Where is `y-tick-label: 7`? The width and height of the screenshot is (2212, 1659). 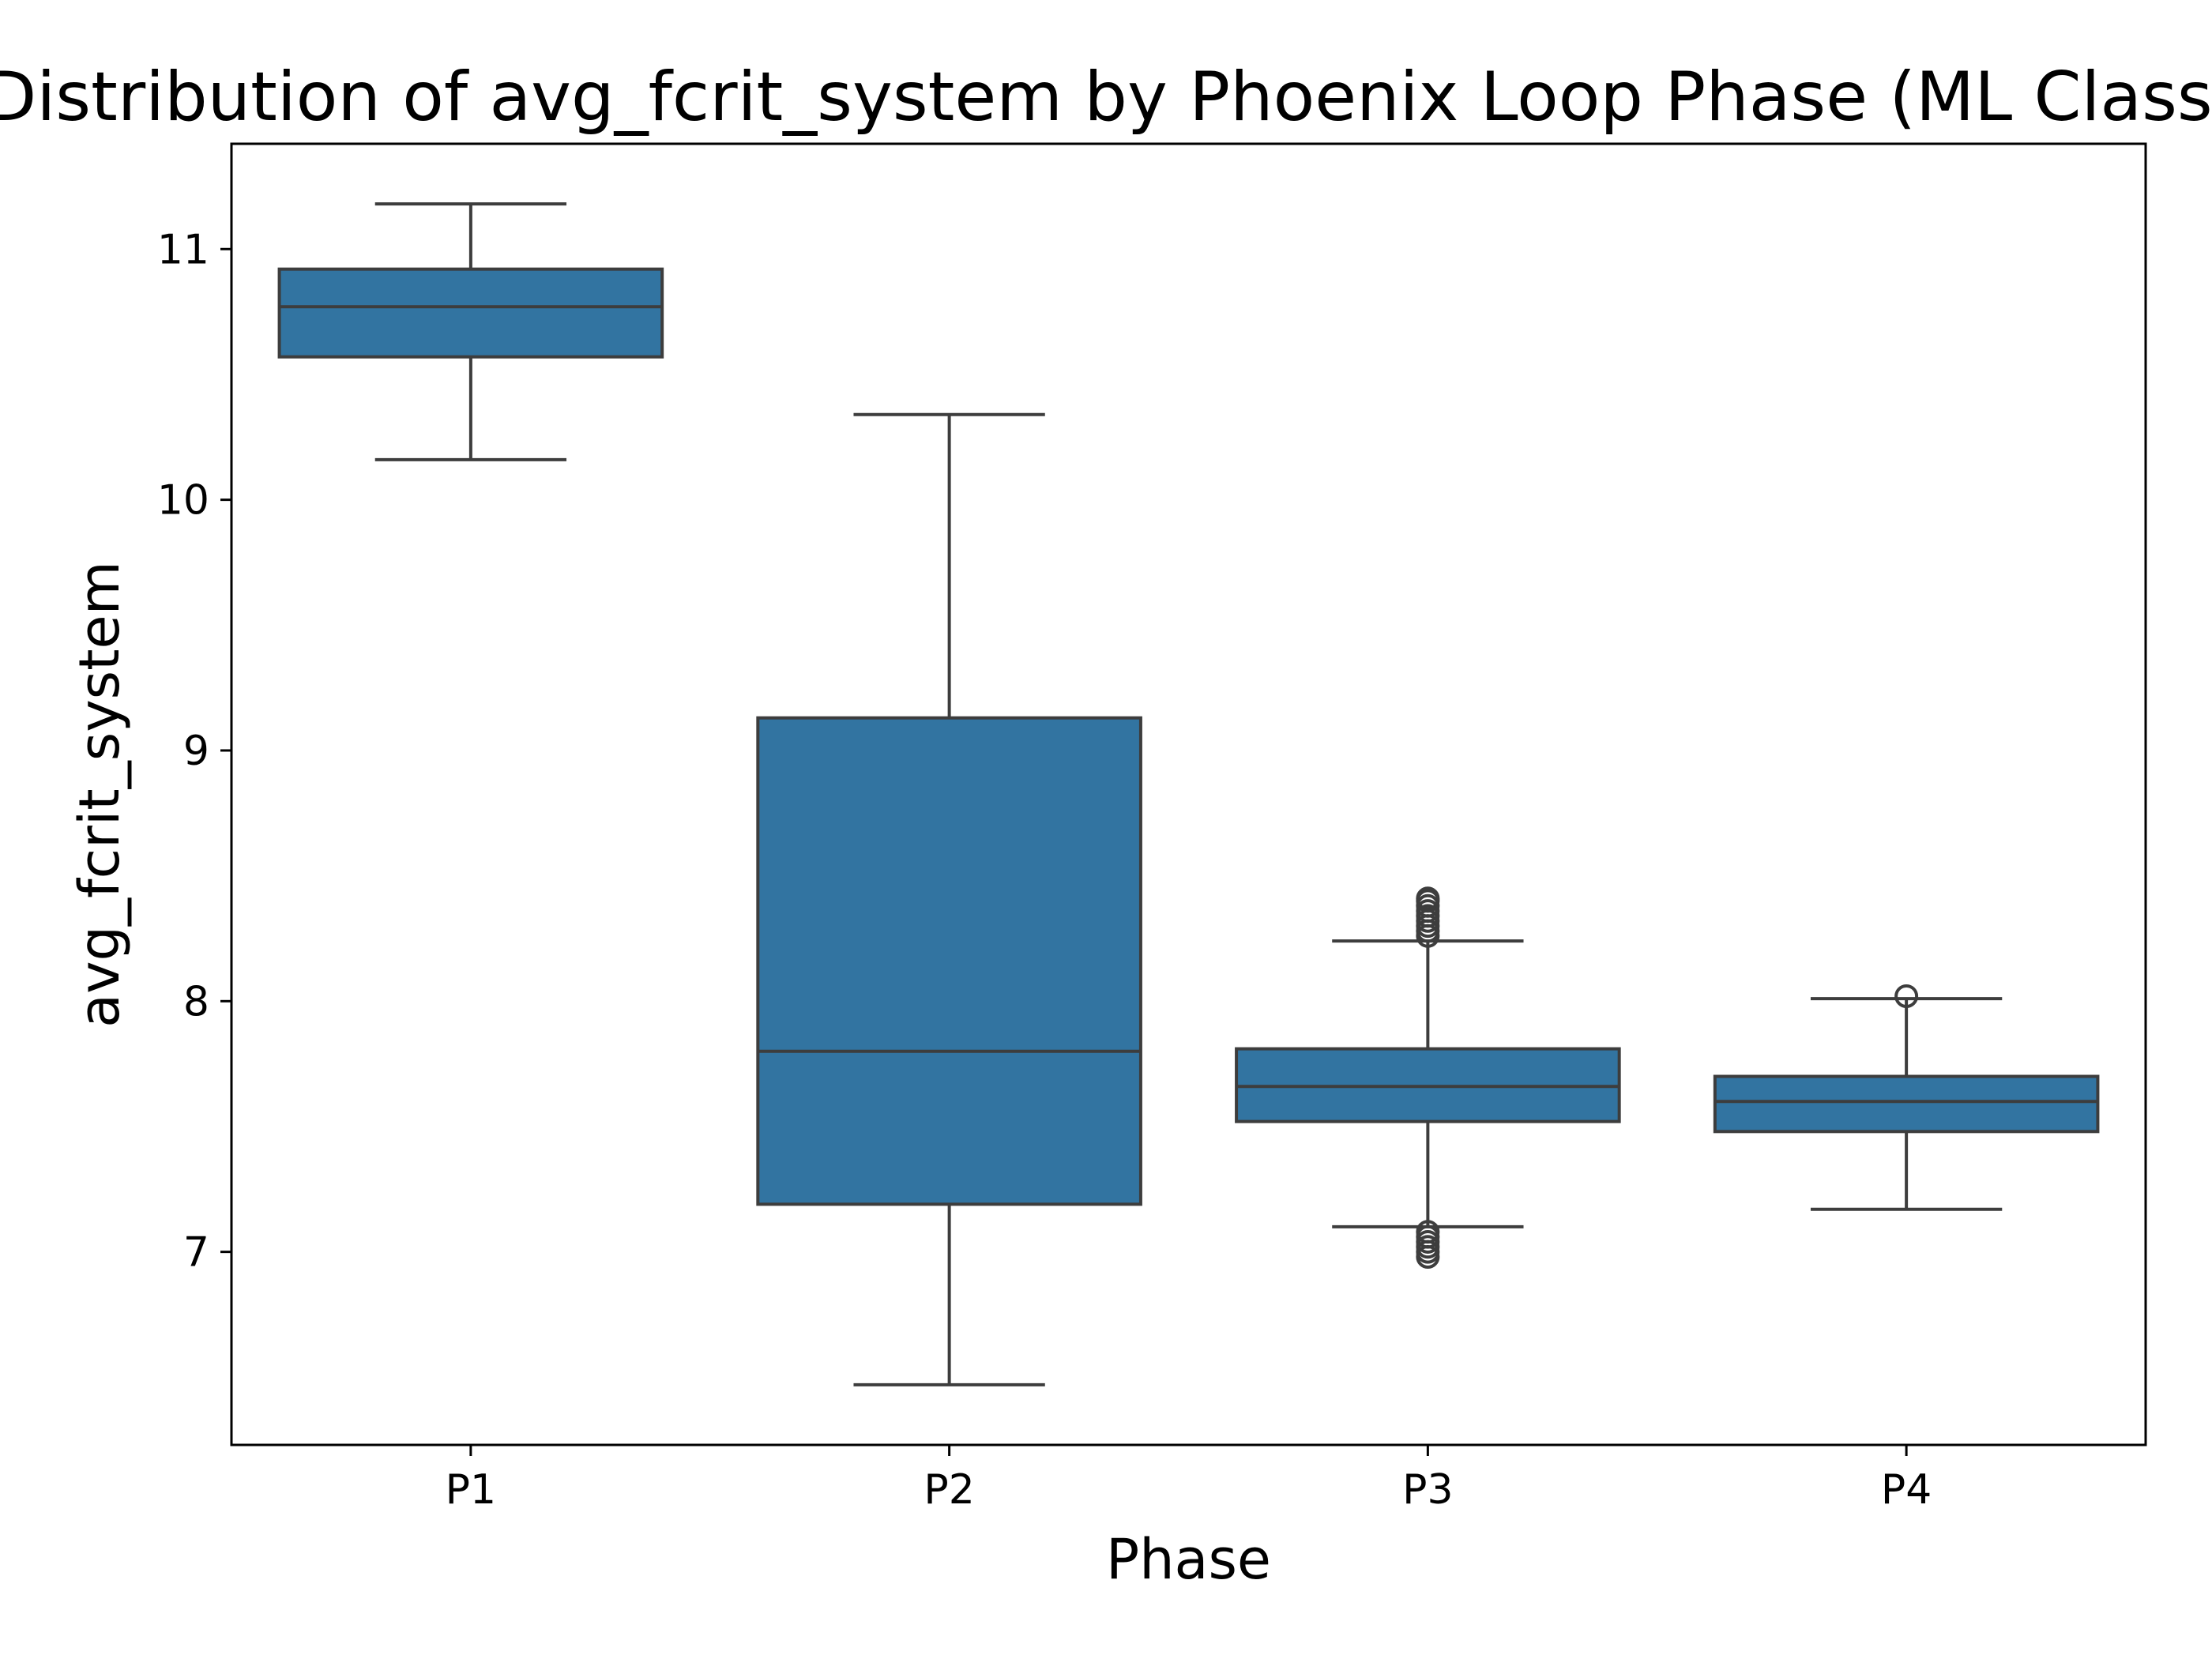
y-tick-label: 7 is located at coordinates (196, 1253).